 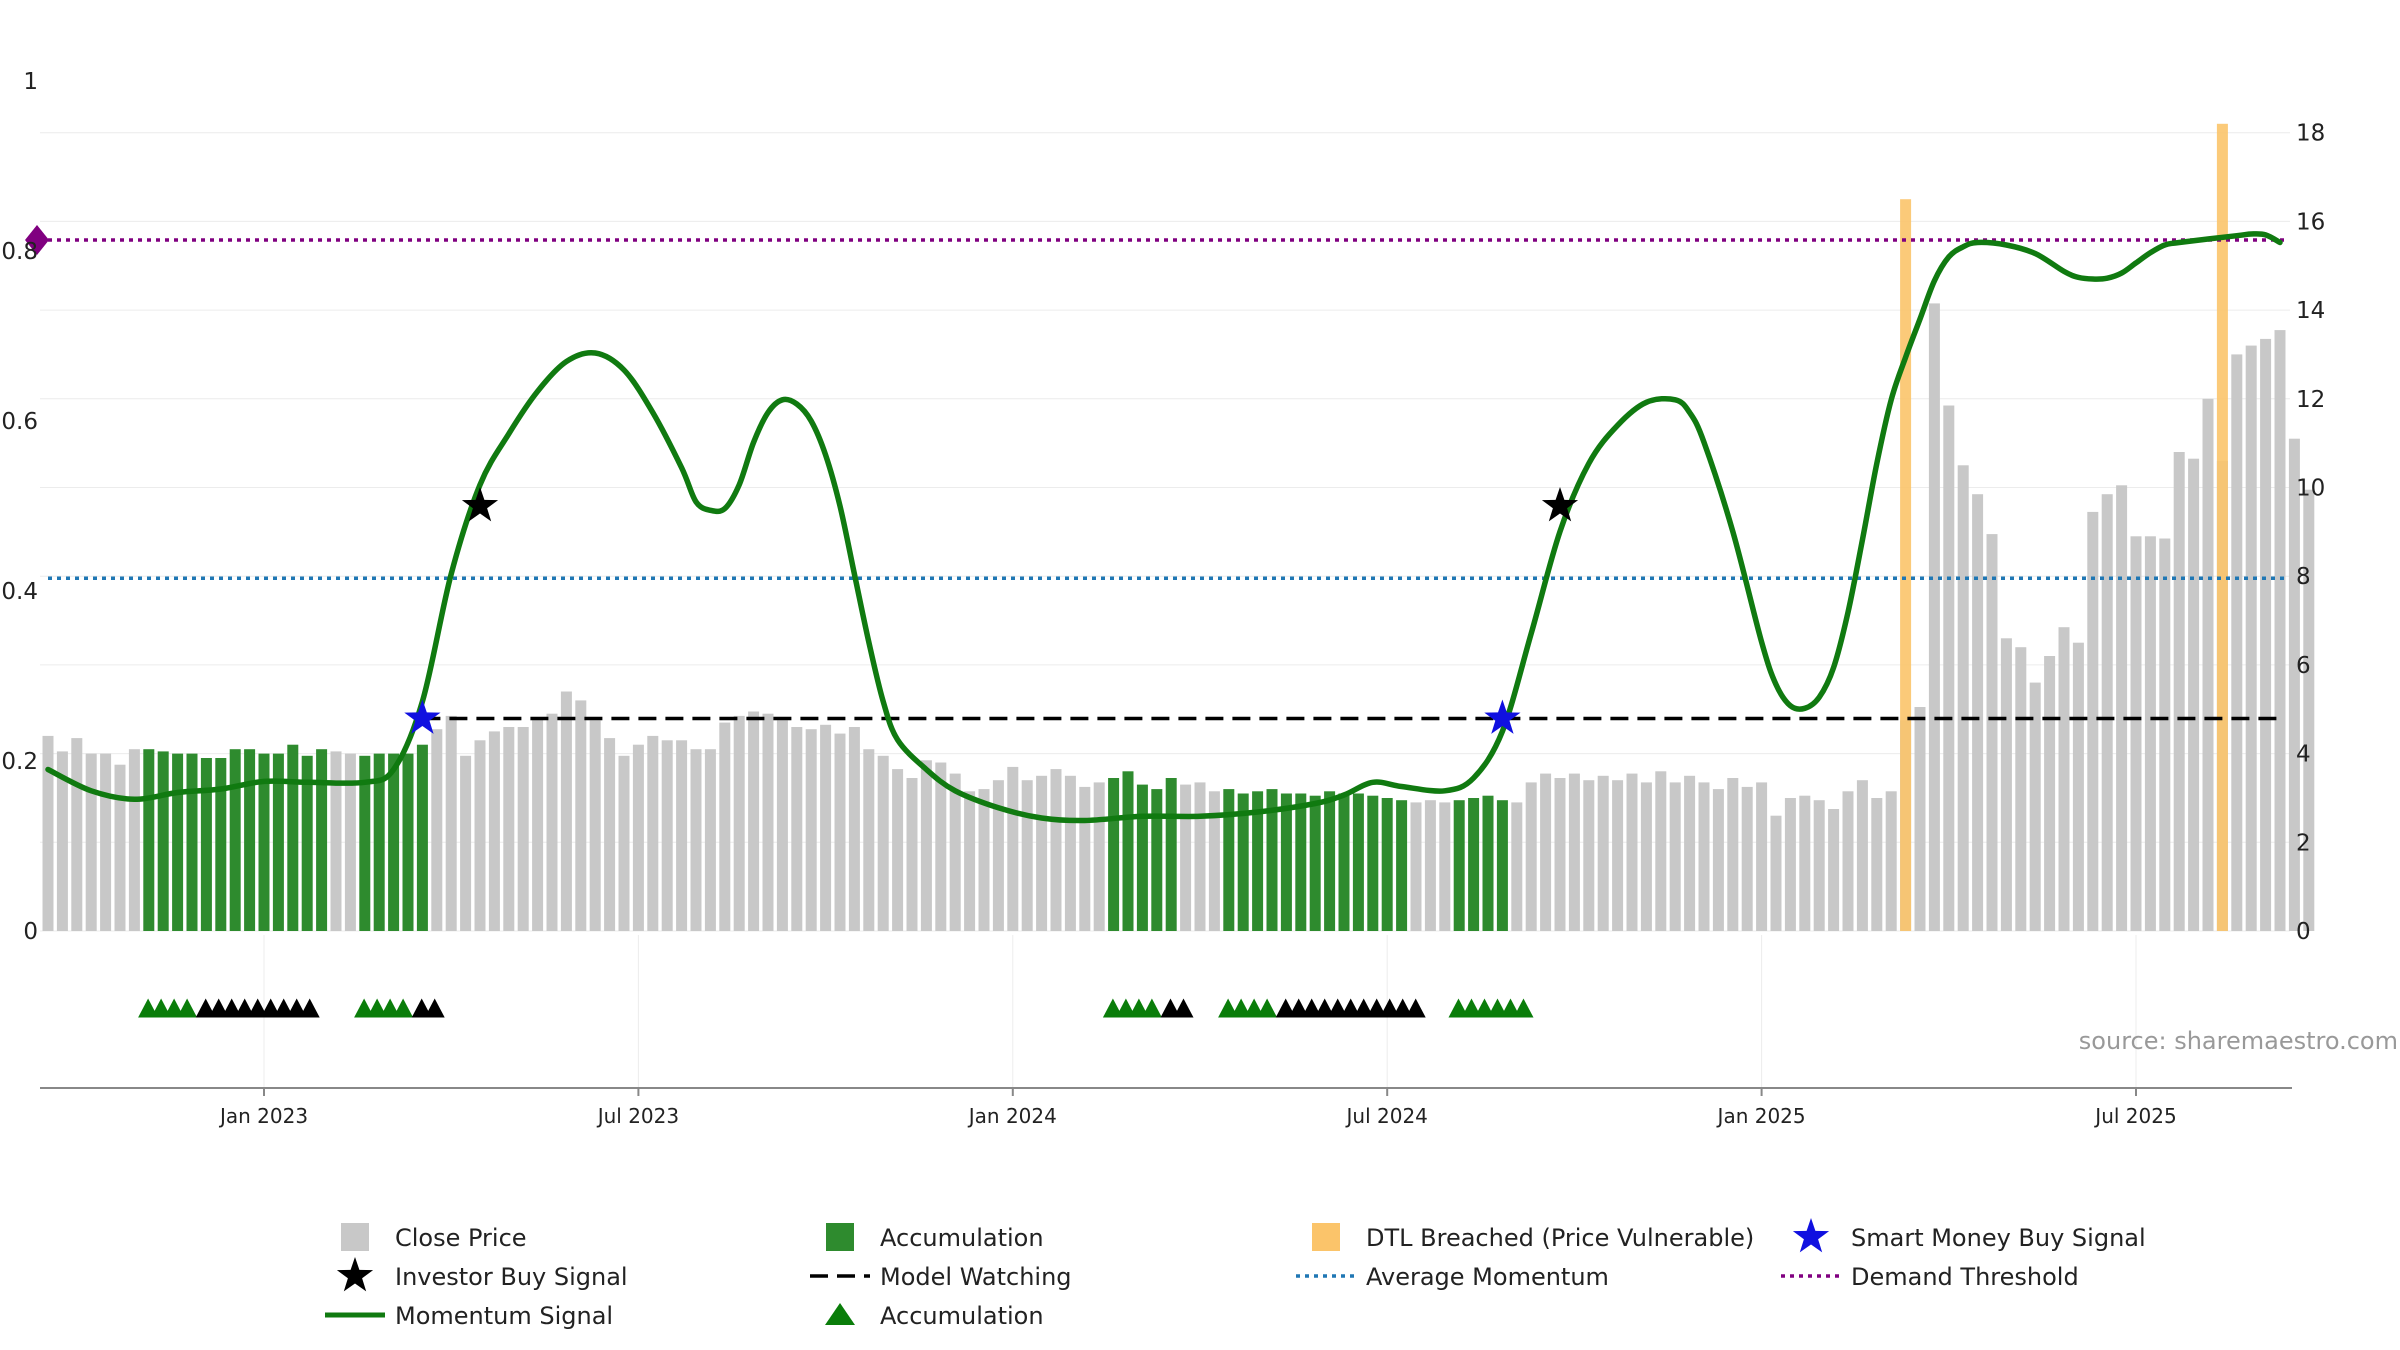 I want to click on left-tick-label: 0, so click(x=30, y=932).